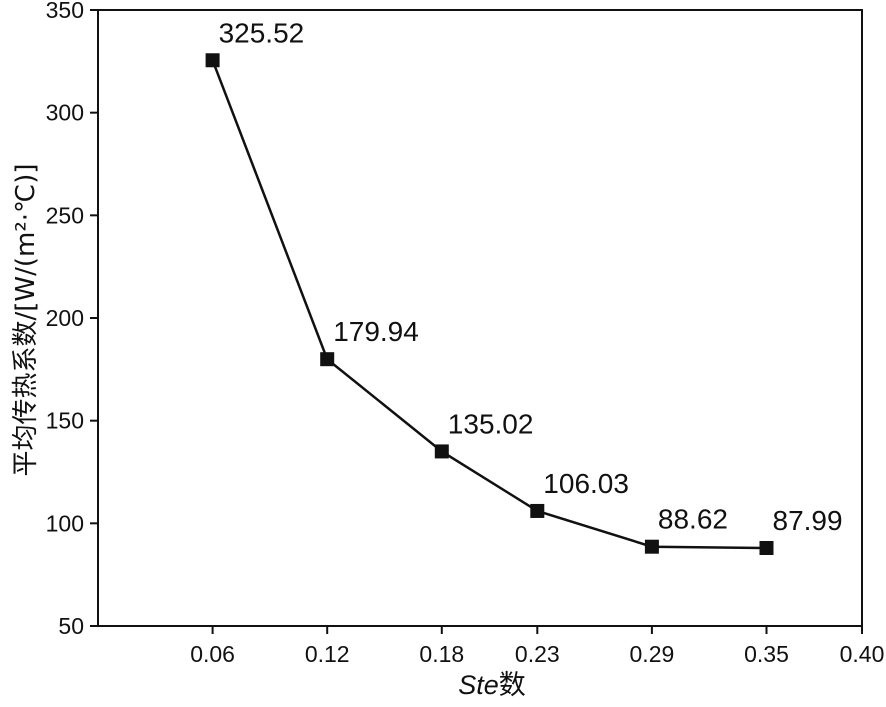 This screenshot has width=886, height=707. I want to click on x-tick-label: 0.23, so click(537, 654).